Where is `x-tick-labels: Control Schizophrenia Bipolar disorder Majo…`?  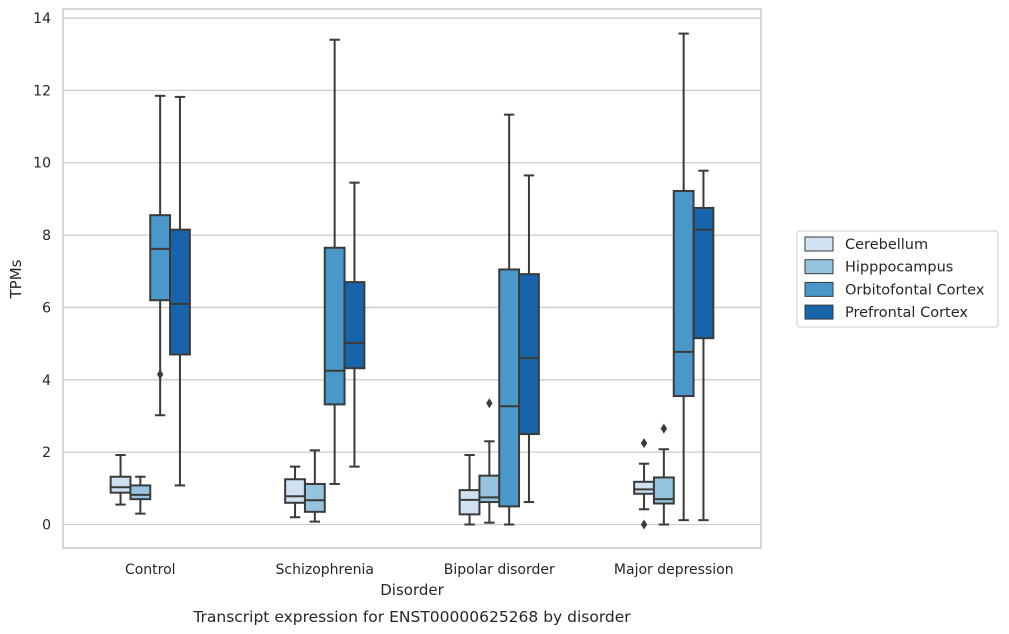 x-tick-labels: Control Schizophrenia Bipolar disorder Majo… is located at coordinates (429, 570).